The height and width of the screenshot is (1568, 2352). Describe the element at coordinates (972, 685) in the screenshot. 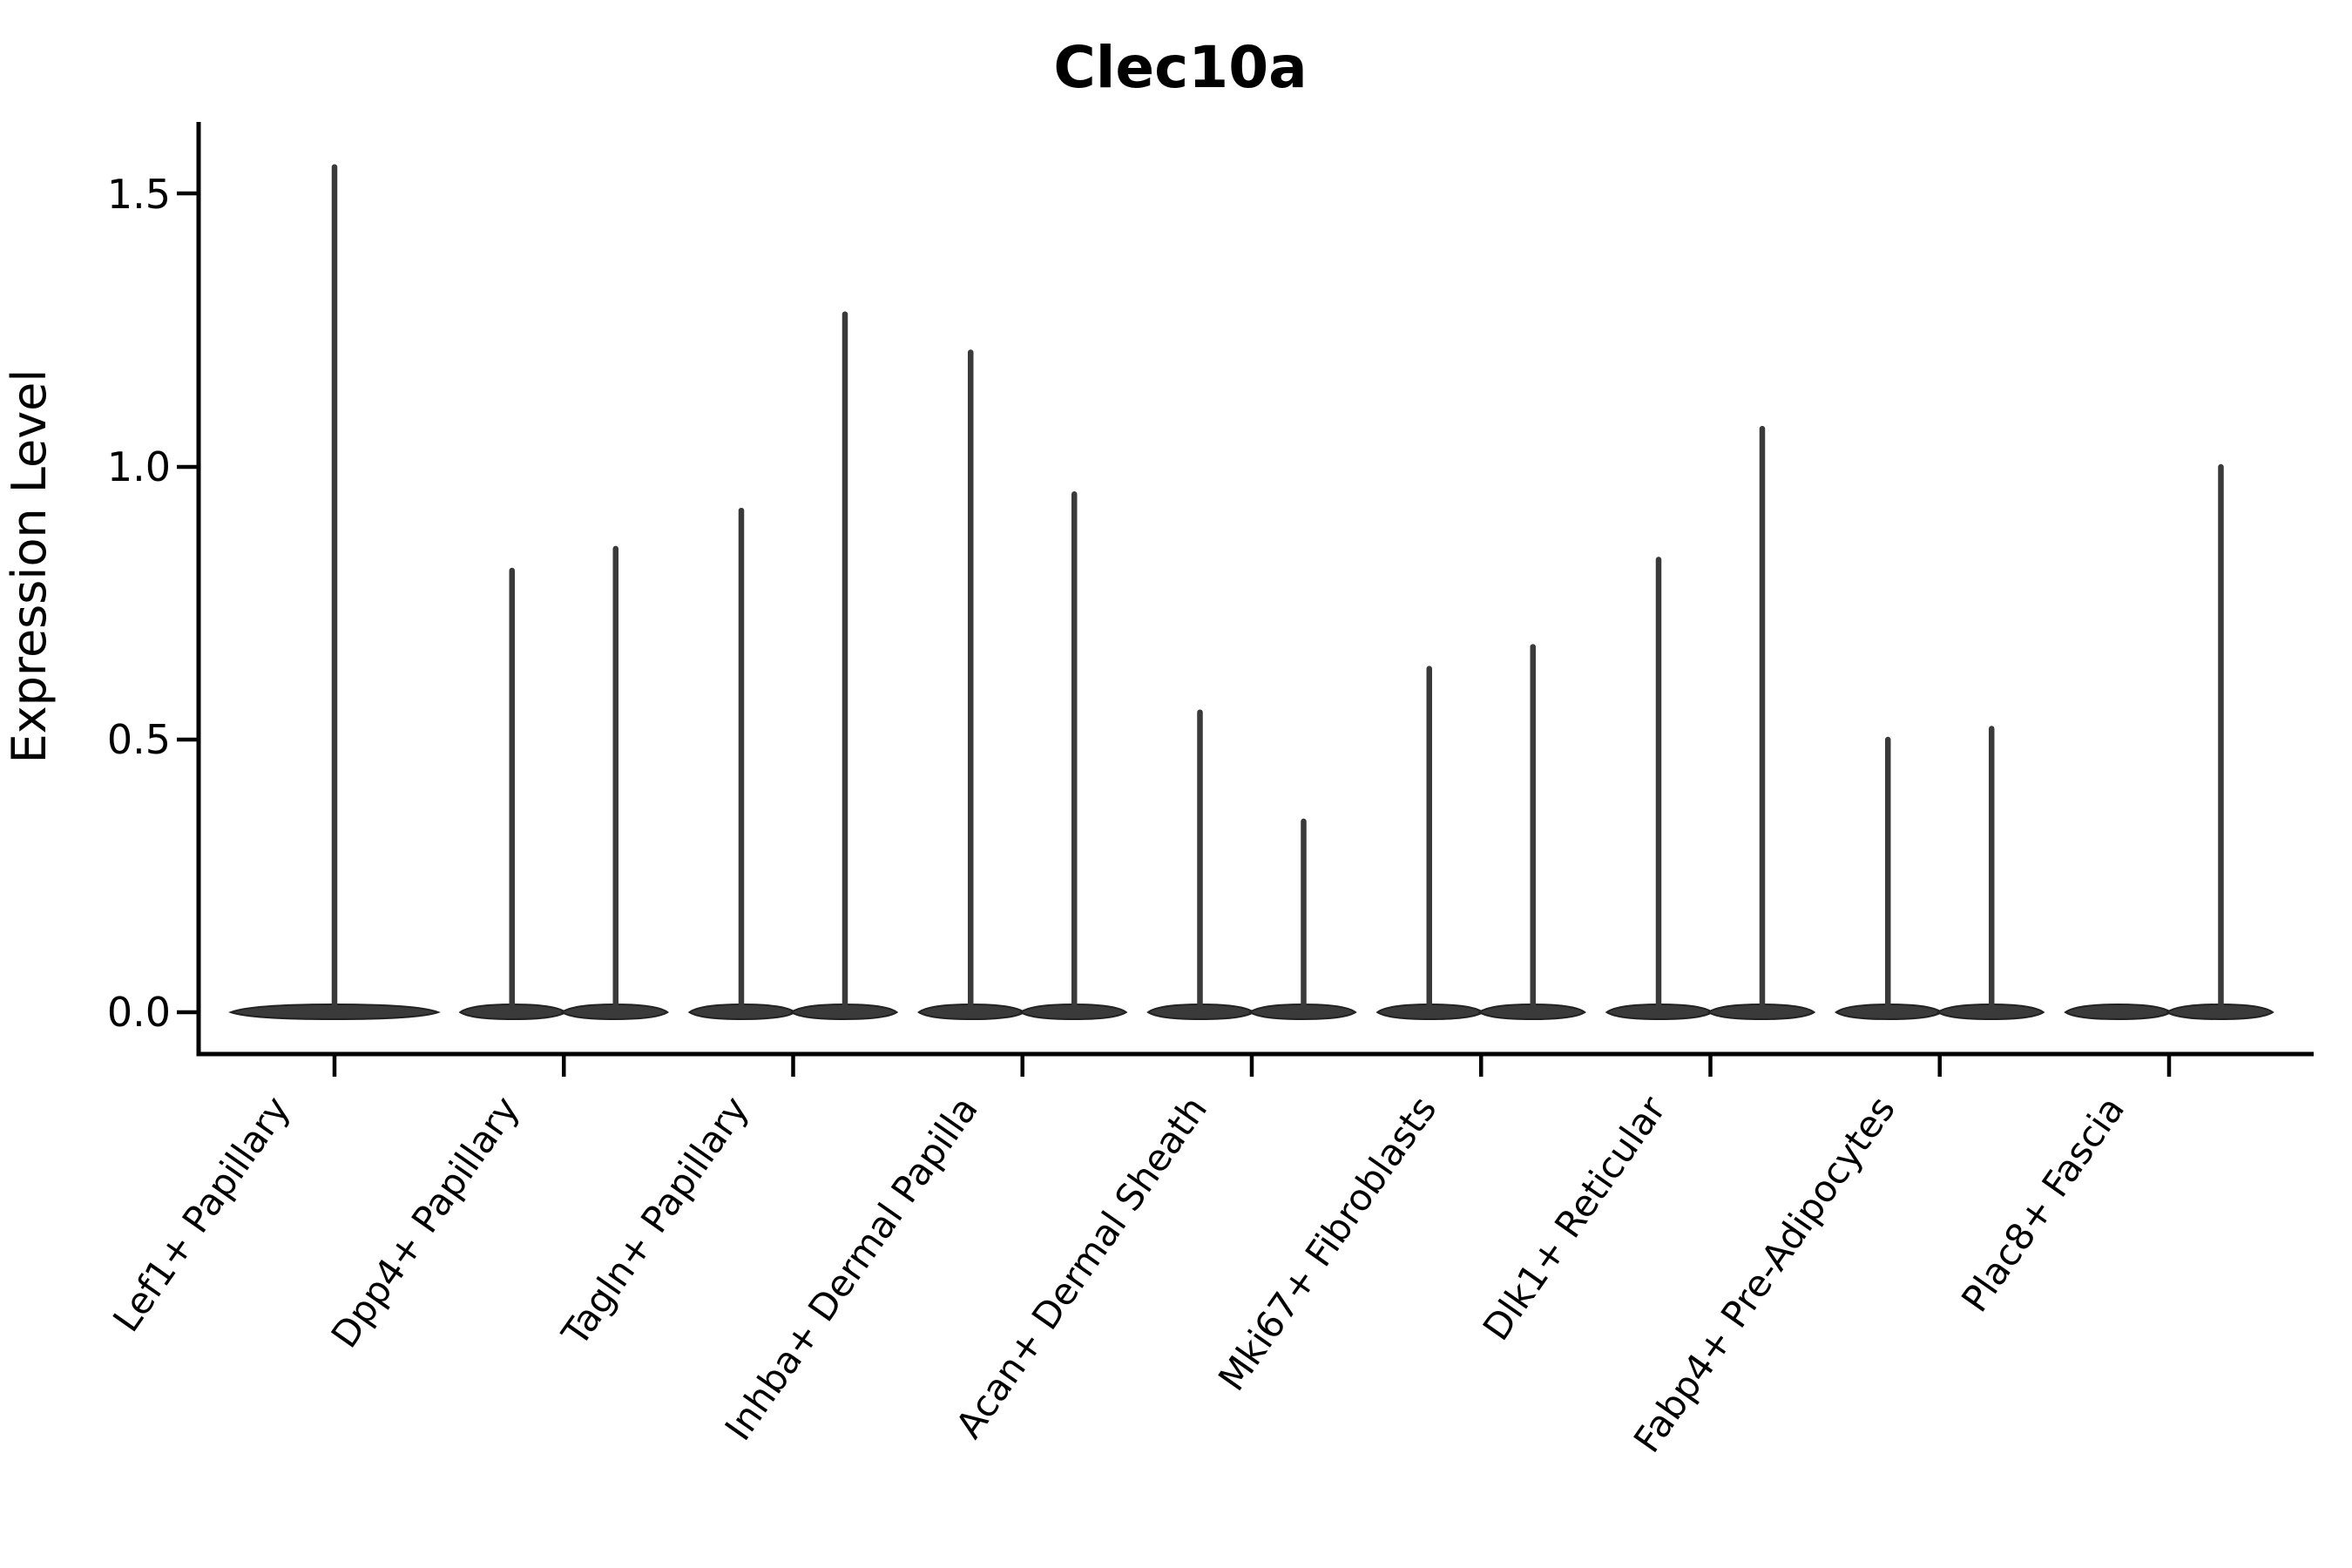

I see `violin-5-left` at that location.